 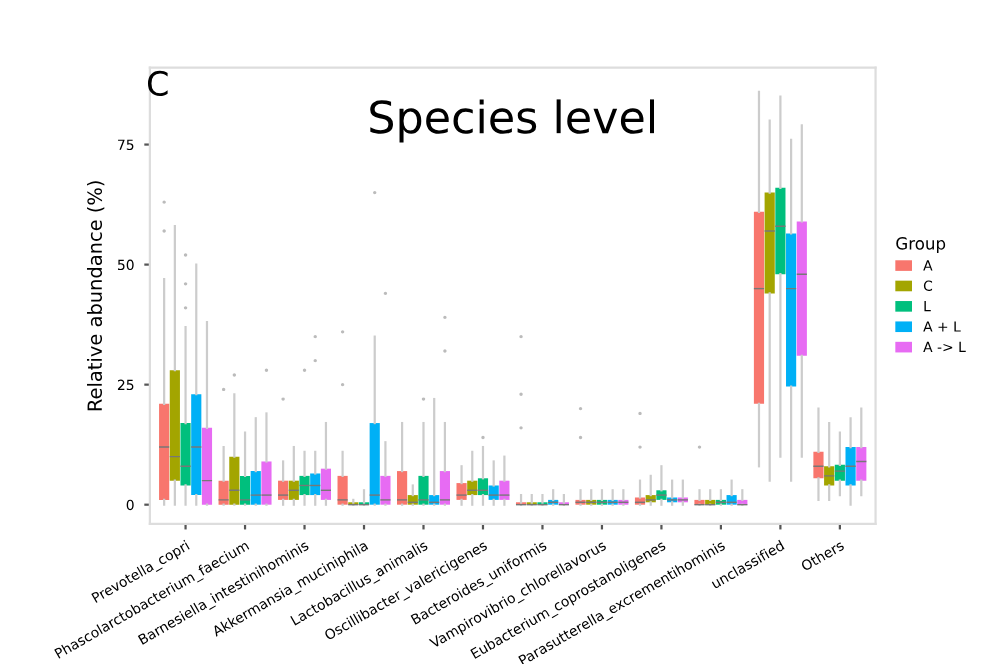 I want to click on text: Species level, so click(x=512, y=121).